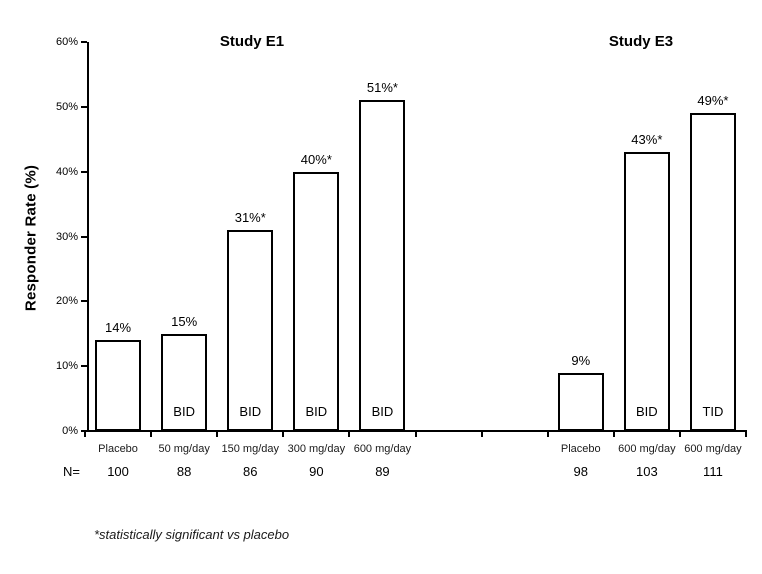 This screenshot has height=574, width=762. What do you see at coordinates (382, 471) in the screenshot?
I see `bar-n-value: 89` at bounding box center [382, 471].